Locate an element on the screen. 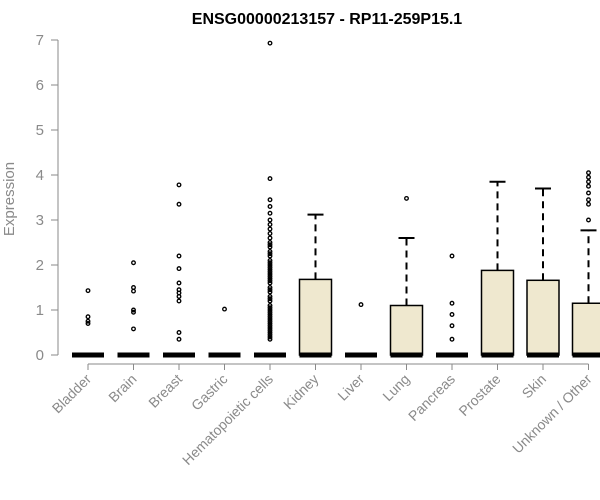 The height and width of the screenshot is (500, 600). x-tick-label: Gastric is located at coordinates (209, 392).